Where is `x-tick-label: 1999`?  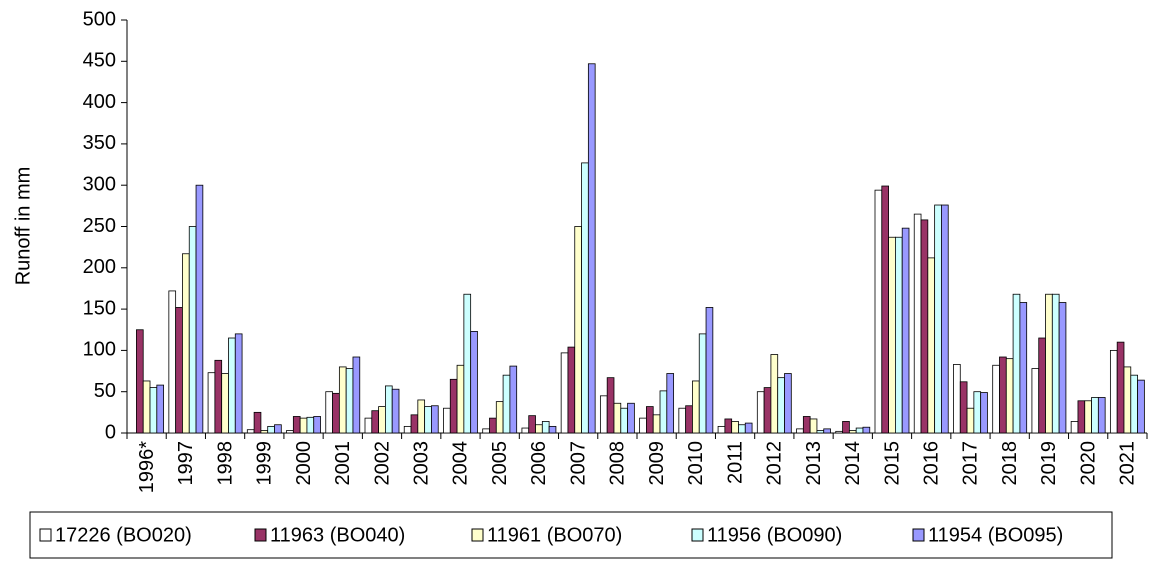
x-tick-label: 1999 is located at coordinates (265, 463).